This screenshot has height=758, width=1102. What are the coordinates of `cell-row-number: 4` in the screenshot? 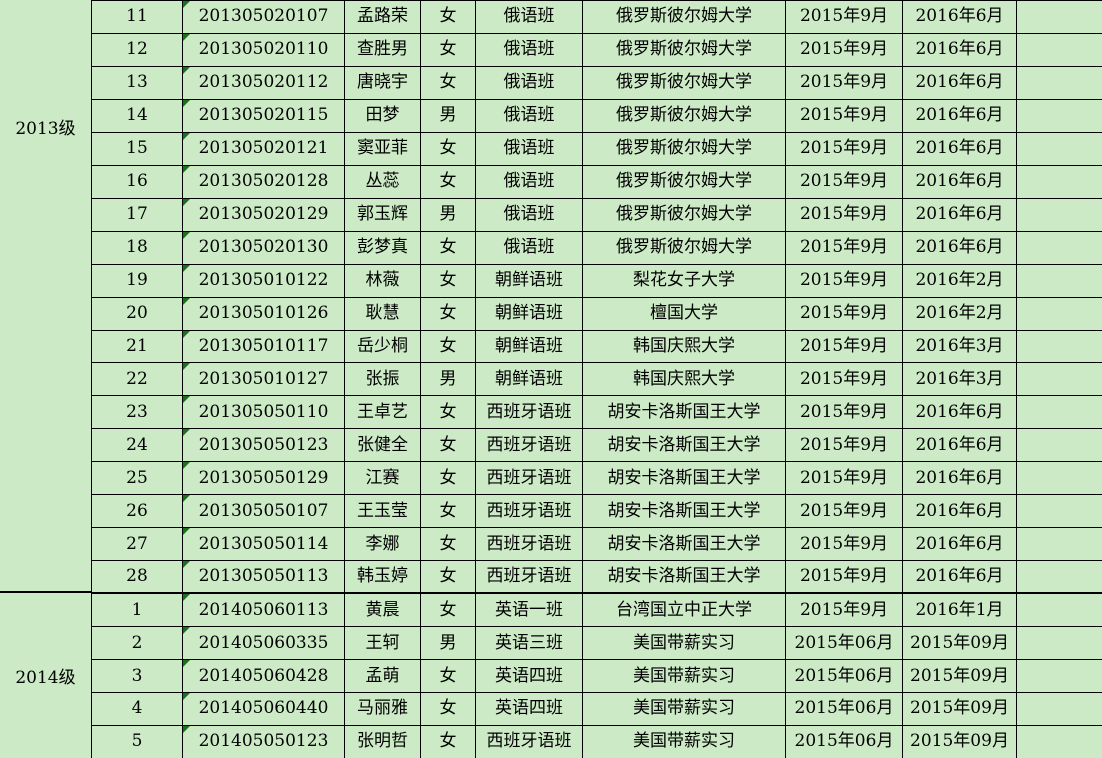 It's located at (137, 709).